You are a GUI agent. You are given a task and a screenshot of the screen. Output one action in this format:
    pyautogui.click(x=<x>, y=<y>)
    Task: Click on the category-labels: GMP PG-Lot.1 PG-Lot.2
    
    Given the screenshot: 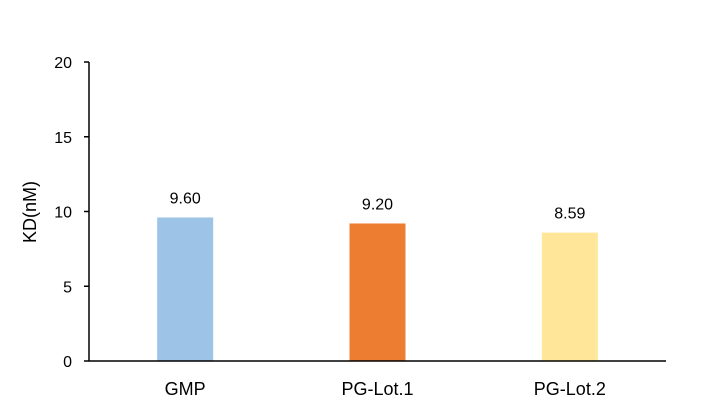 What is the action you would take?
    pyautogui.click(x=385, y=389)
    